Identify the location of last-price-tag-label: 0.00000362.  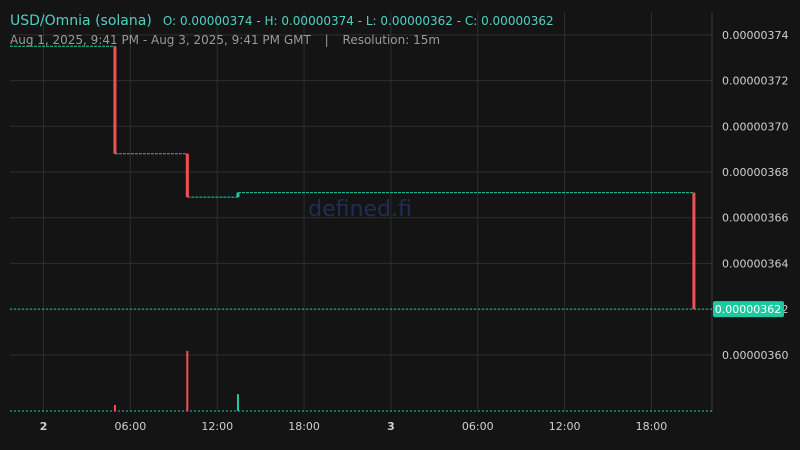
(748, 309).